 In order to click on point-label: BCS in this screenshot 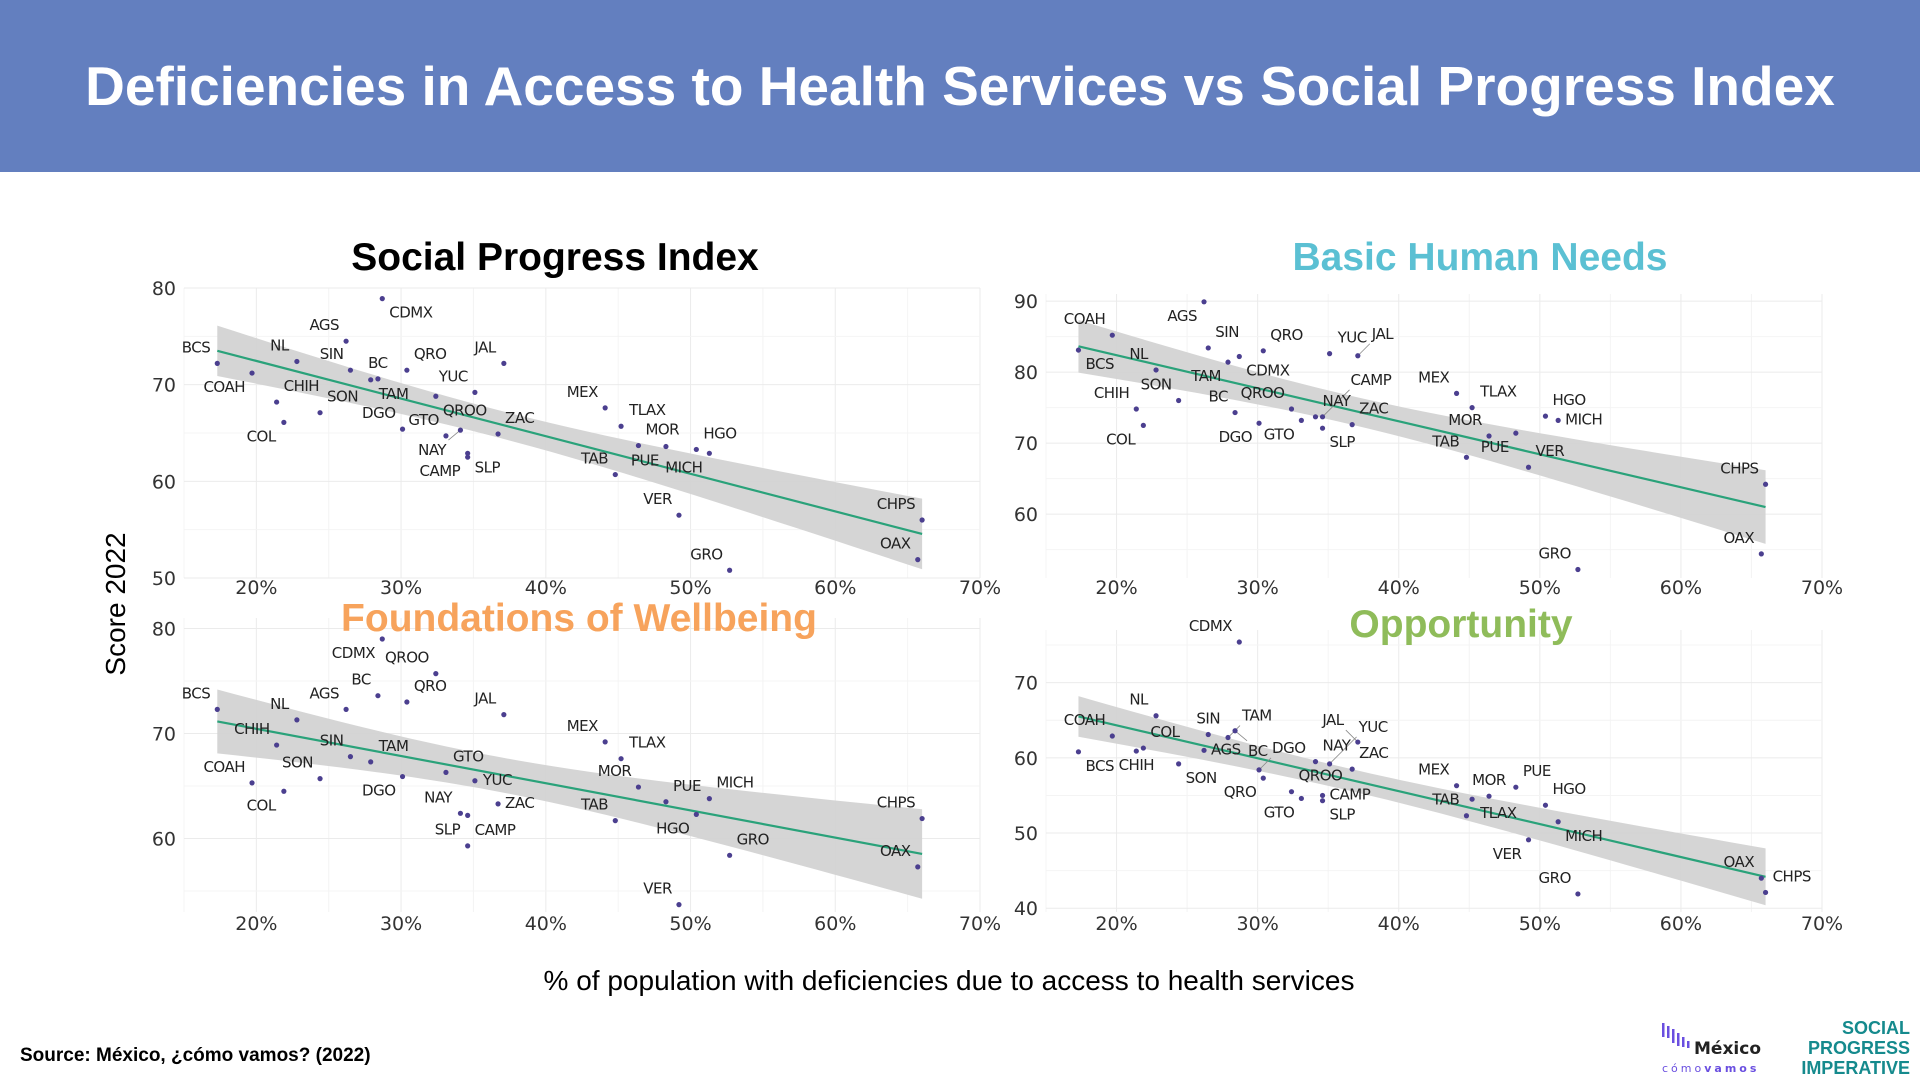, I will do `click(1099, 766)`.